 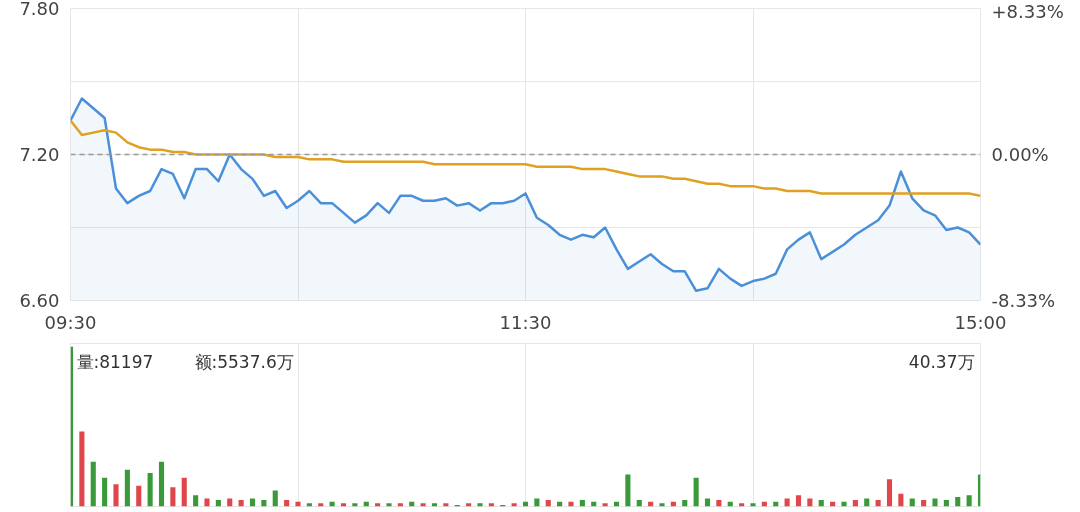 I want to click on y-tick-label: 6.60, so click(x=39, y=300).